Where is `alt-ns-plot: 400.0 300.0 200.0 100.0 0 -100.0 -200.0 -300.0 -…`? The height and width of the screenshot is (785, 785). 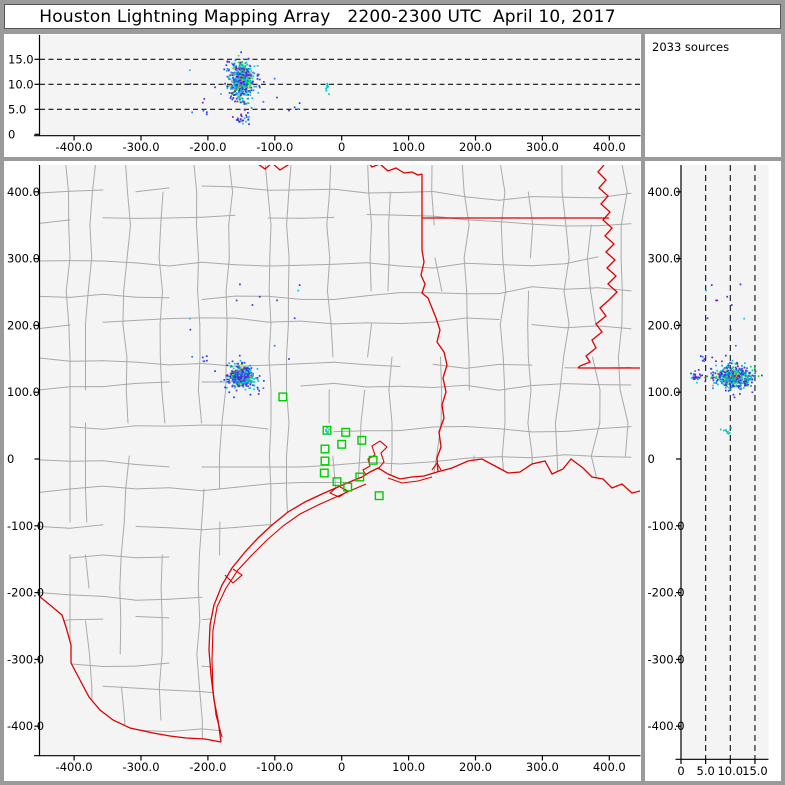
alt-ns-plot: 400.0 300.0 200.0 100.0 0 -100.0 -200.0 -300.0 -… is located at coordinates (708, 471).